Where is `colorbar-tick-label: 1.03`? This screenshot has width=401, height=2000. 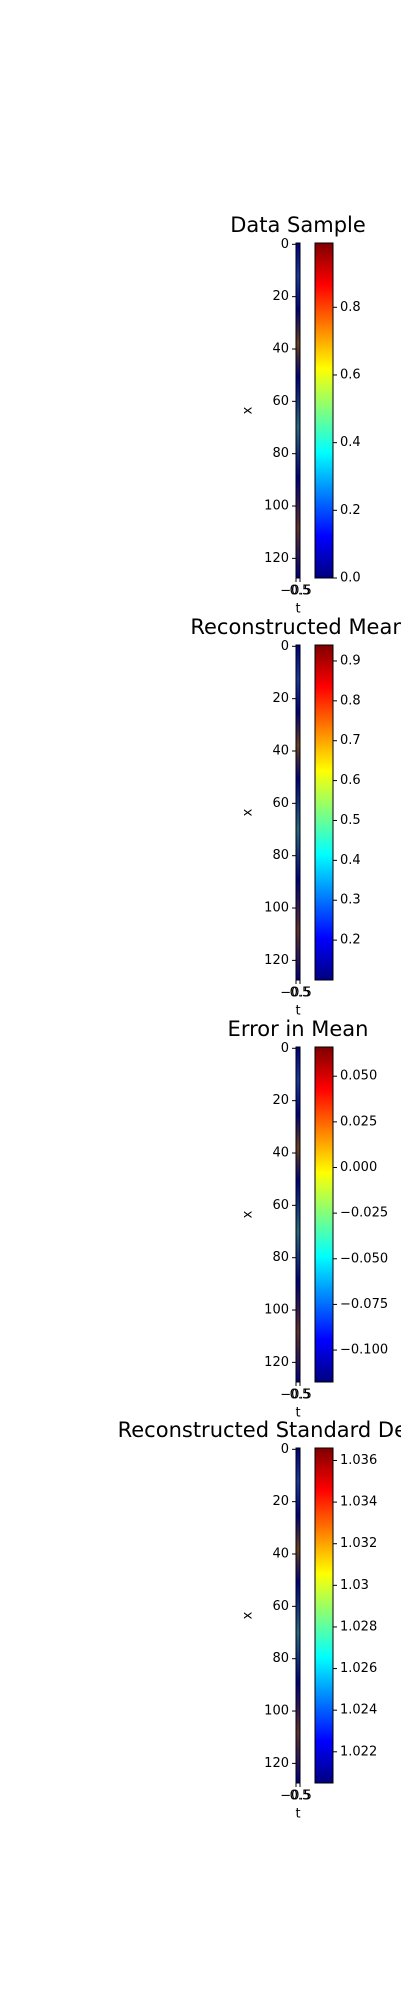
colorbar-tick-label: 1.03 is located at coordinates (354, 1585).